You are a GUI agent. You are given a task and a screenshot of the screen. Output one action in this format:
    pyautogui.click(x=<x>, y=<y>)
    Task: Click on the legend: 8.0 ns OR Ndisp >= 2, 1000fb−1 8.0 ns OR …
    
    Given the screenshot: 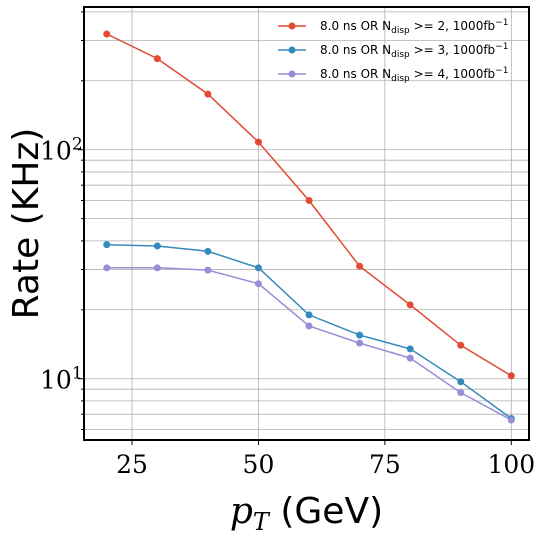 What is the action you would take?
    pyautogui.click(x=393, y=51)
    